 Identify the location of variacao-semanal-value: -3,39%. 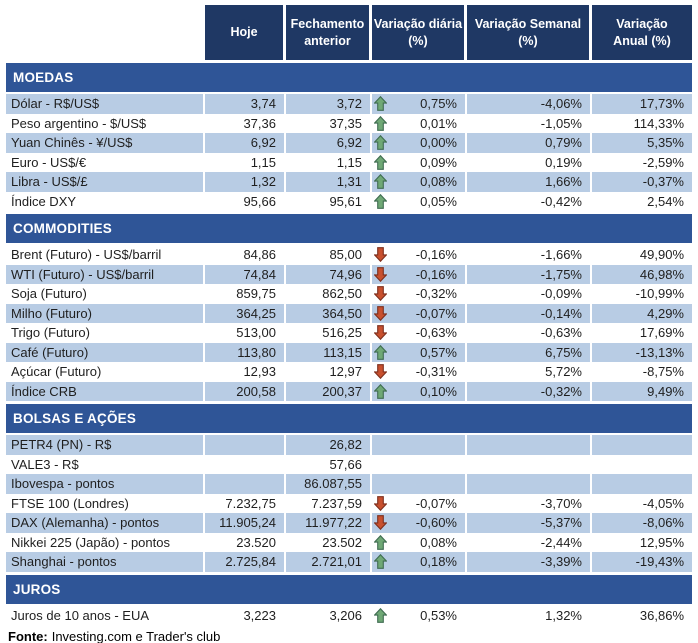
(529, 562).